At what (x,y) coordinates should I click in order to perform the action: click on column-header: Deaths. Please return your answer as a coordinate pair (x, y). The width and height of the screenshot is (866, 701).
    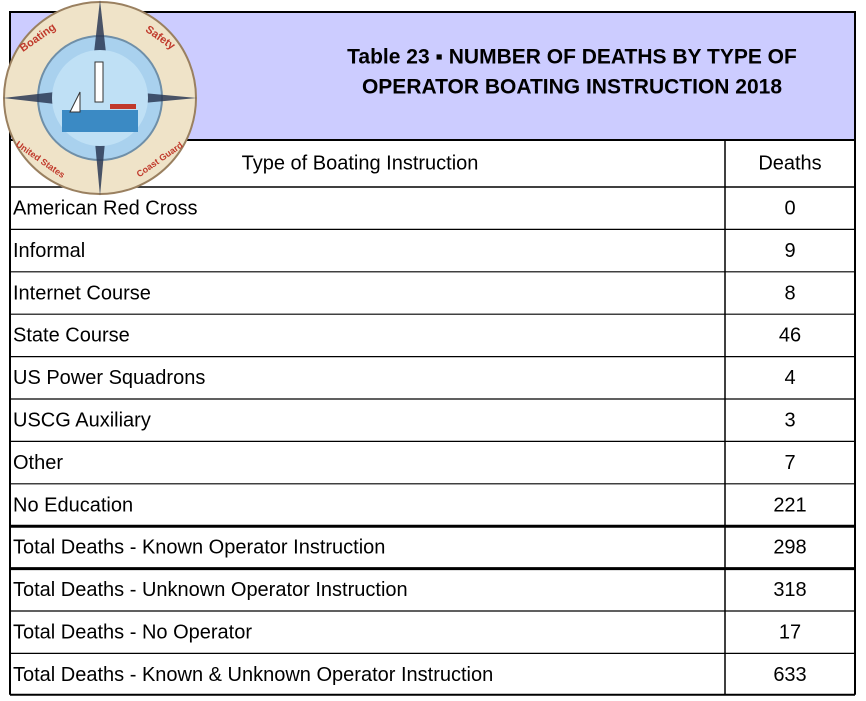
    Looking at the image, I should click on (789, 163).